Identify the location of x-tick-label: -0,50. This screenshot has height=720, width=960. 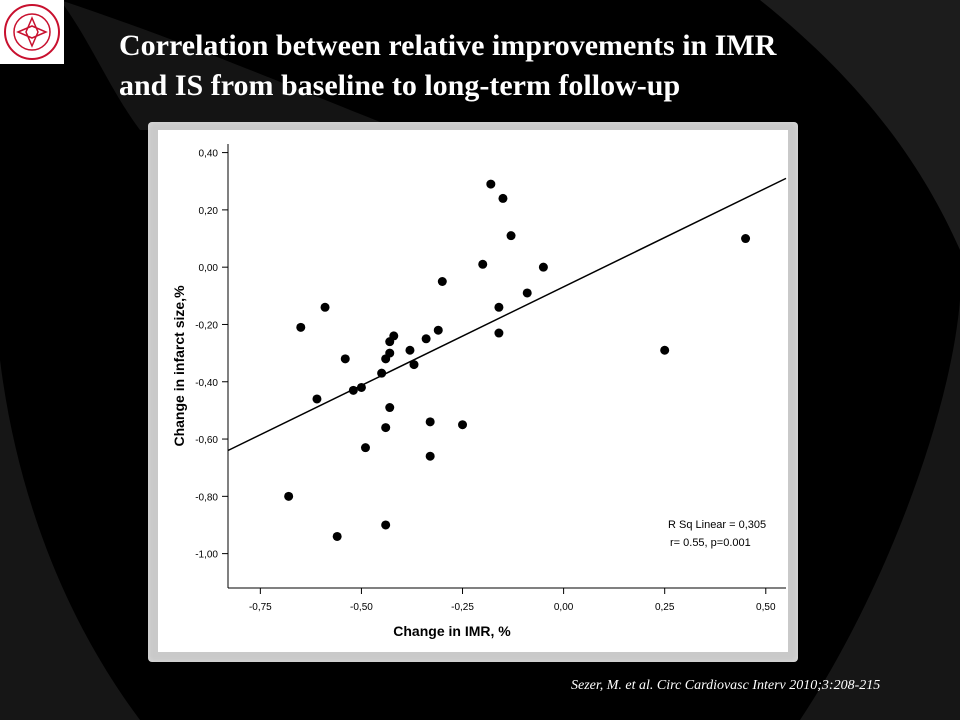
(361, 607).